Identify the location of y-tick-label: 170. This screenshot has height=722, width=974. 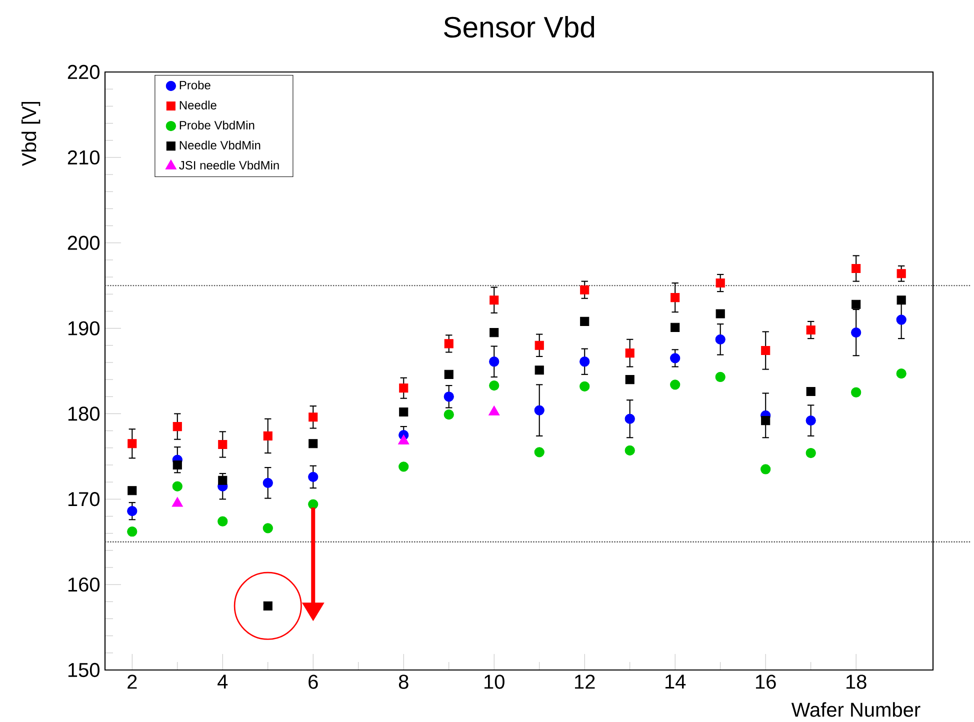
(84, 499).